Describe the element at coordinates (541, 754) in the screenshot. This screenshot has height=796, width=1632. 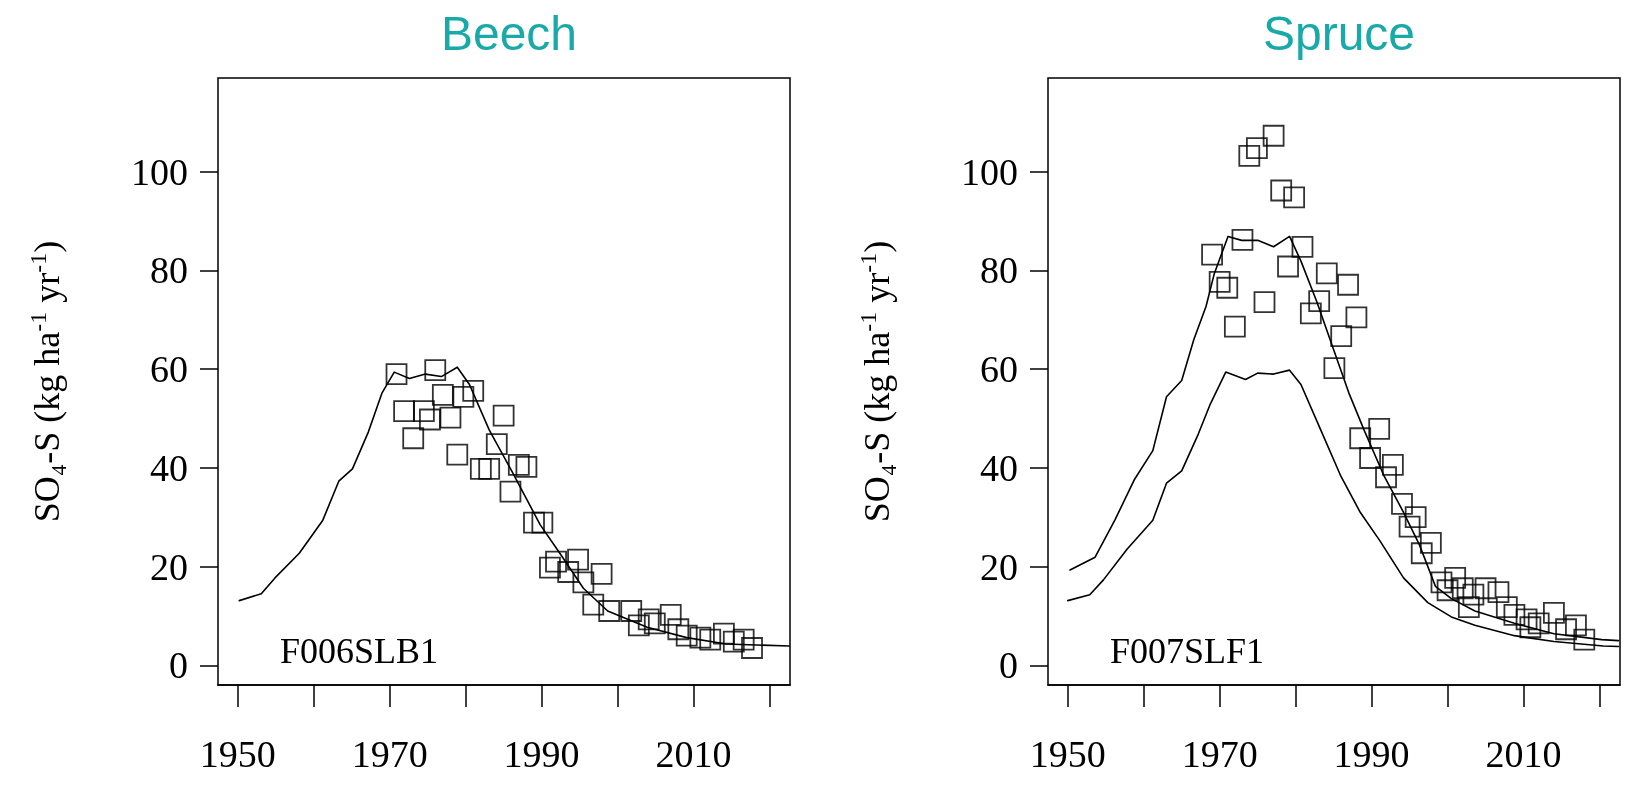
I see `x-tick-label: 1990` at that location.